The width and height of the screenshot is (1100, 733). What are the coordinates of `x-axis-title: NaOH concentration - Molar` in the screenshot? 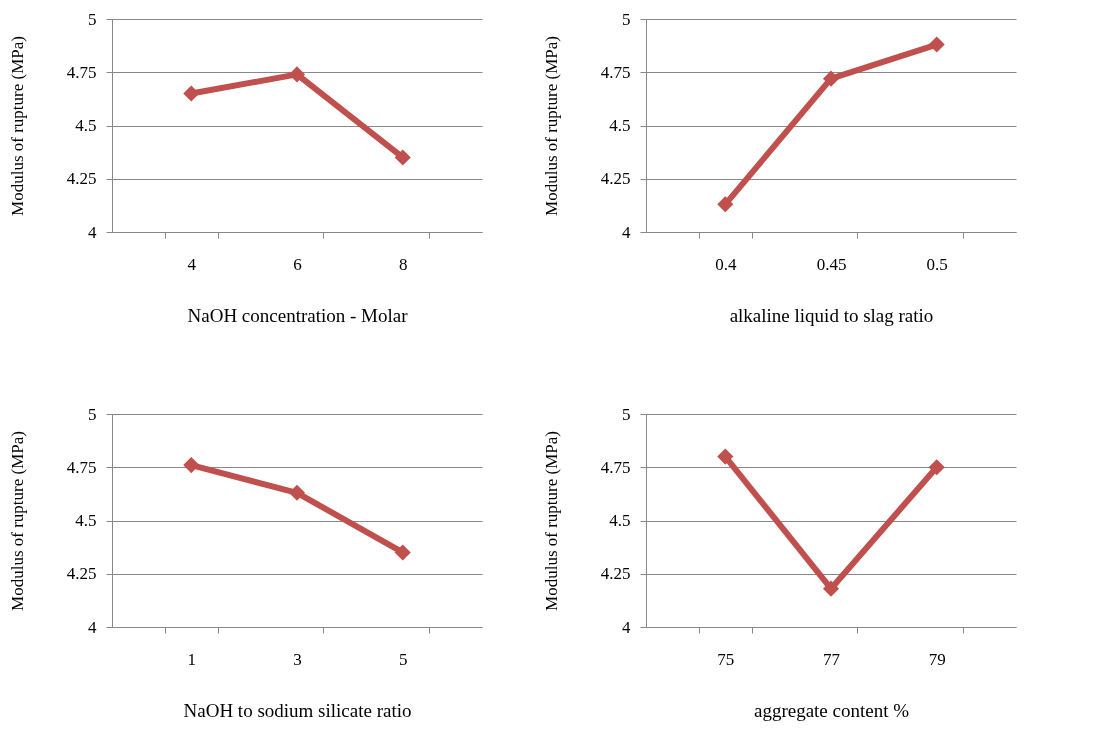 It's located at (298, 315).